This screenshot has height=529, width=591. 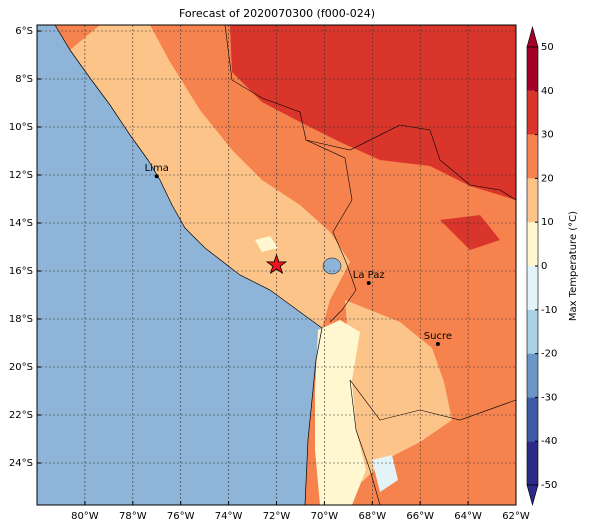 What do you see at coordinates (547, 178) in the screenshot?
I see `colorbar-tick-label: 20` at bounding box center [547, 178].